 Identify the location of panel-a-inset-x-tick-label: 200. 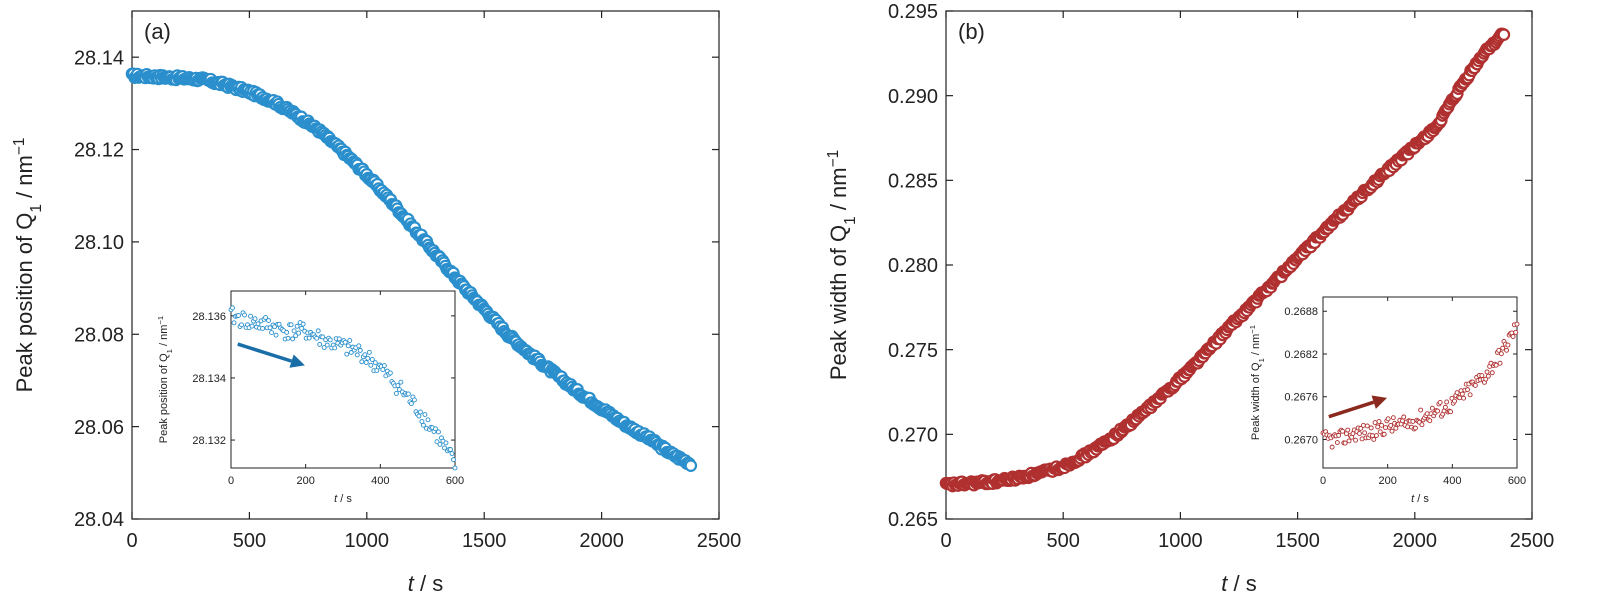
(305, 481).